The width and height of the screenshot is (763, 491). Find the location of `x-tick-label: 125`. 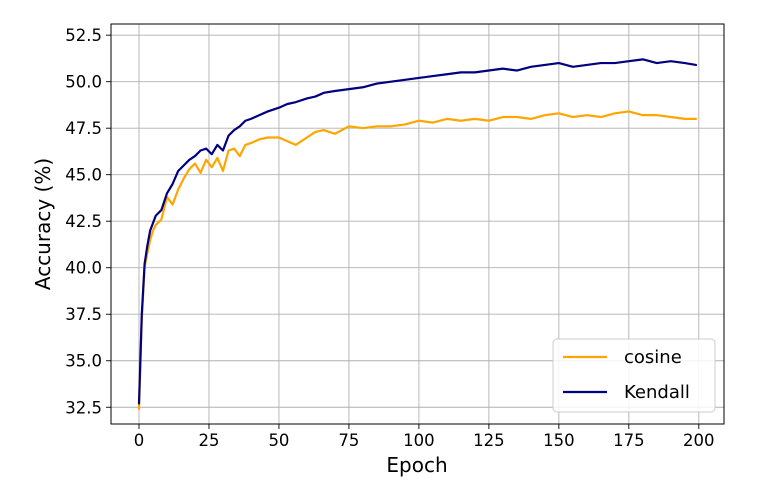

x-tick-label: 125 is located at coordinates (489, 440).